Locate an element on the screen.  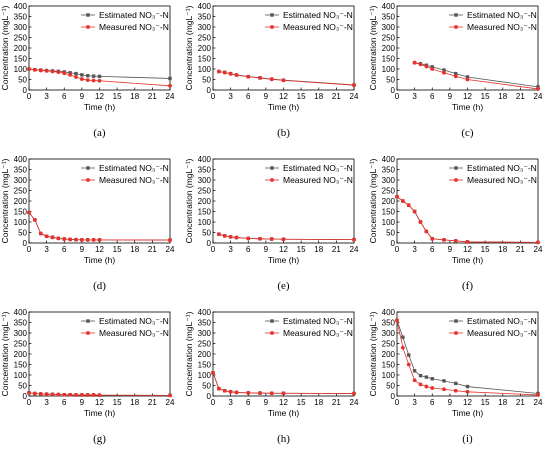
panel-caption: (h) is located at coordinates (283, 439).